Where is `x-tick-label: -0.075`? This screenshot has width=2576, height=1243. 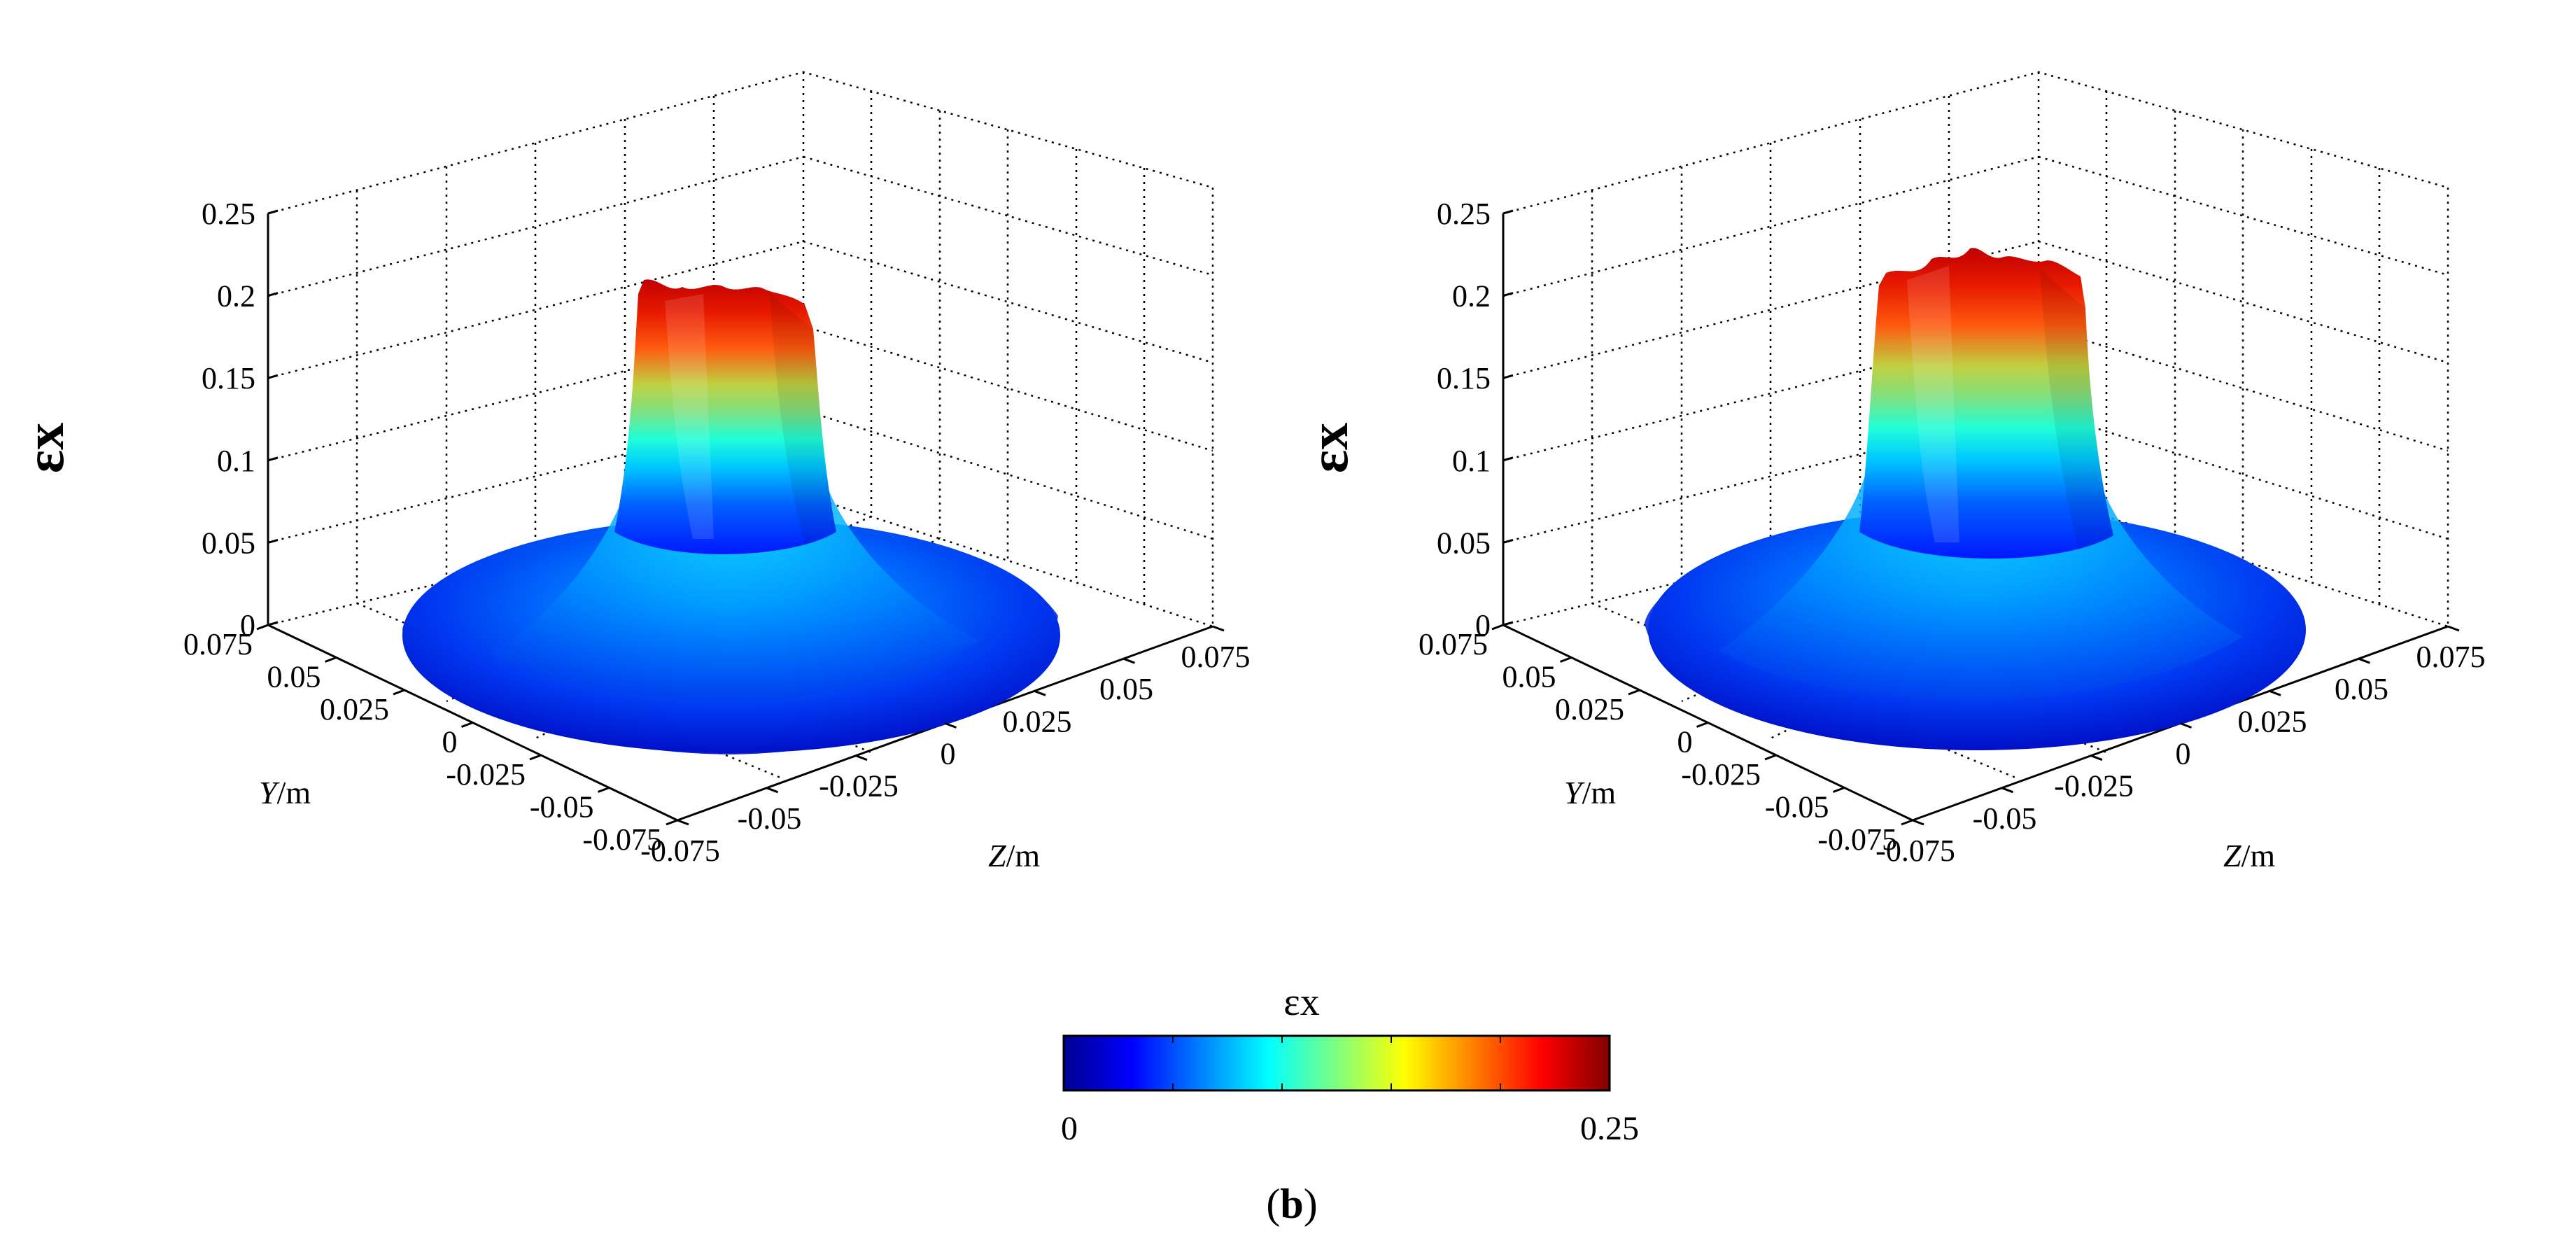
x-tick-label: -0.075 is located at coordinates (680, 851).